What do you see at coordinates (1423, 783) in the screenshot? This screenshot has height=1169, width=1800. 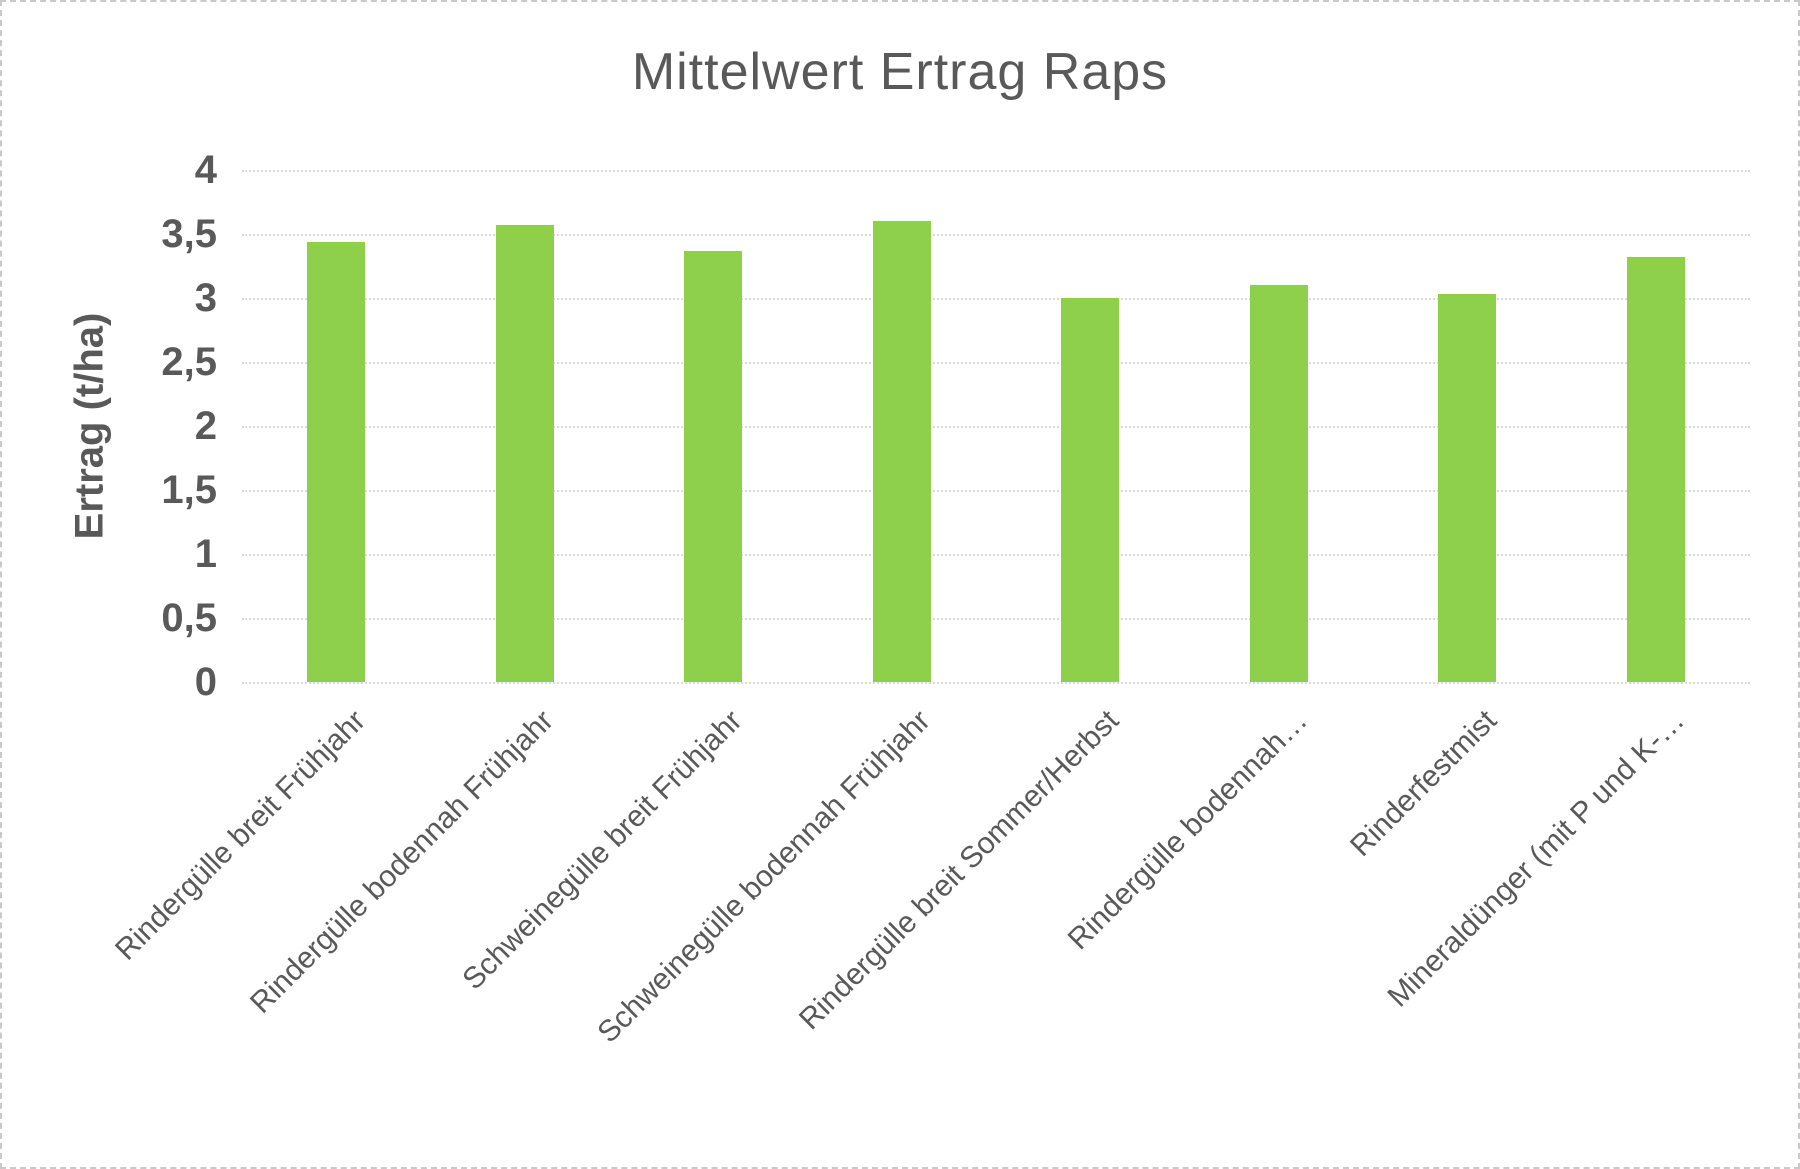 I see `x-category-label-text: Rinderfestmist` at bounding box center [1423, 783].